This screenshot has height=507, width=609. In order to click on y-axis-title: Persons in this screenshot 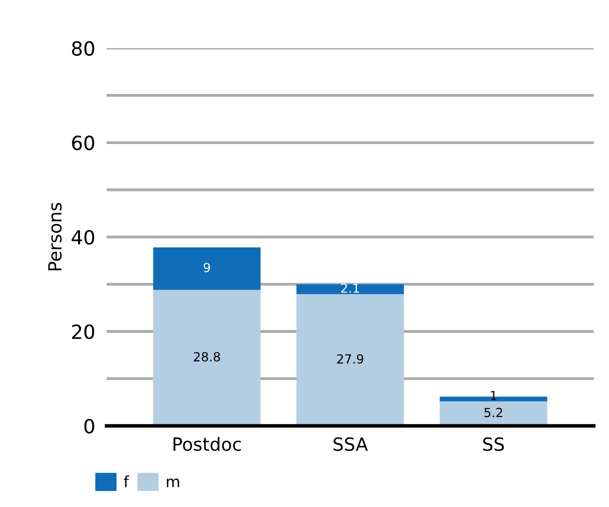, I will do `click(55, 236)`.